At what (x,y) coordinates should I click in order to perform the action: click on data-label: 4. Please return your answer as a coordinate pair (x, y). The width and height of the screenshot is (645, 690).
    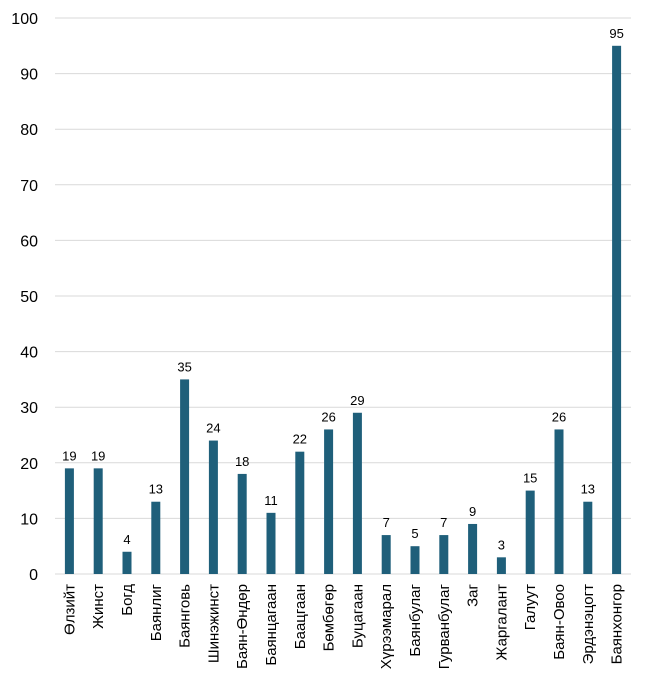
    Looking at the image, I should click on (126, 539).